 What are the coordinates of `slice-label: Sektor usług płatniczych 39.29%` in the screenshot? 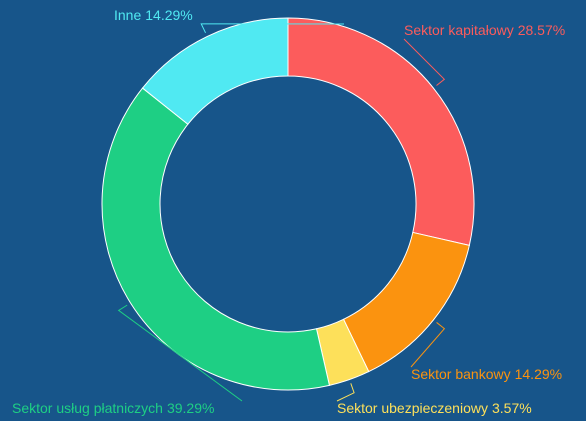 It's located at (113, 408).